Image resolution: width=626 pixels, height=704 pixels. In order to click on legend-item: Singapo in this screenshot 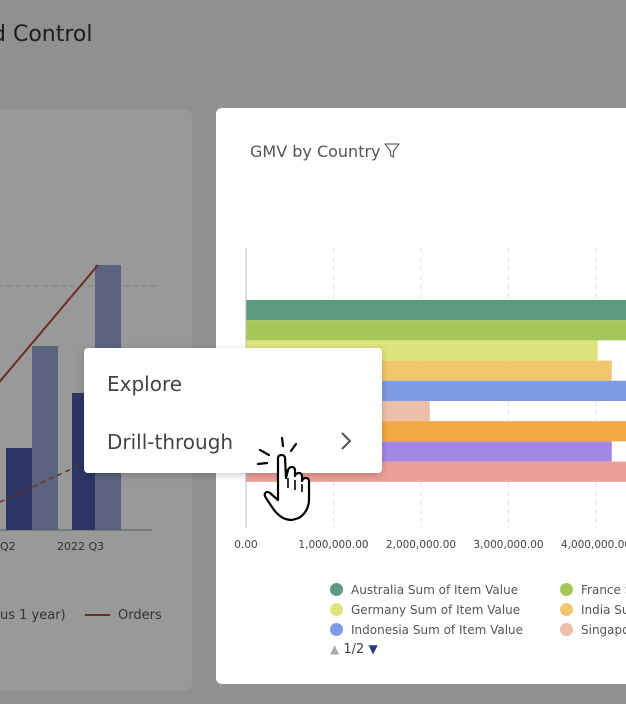, I will do `click(593, 630)`.